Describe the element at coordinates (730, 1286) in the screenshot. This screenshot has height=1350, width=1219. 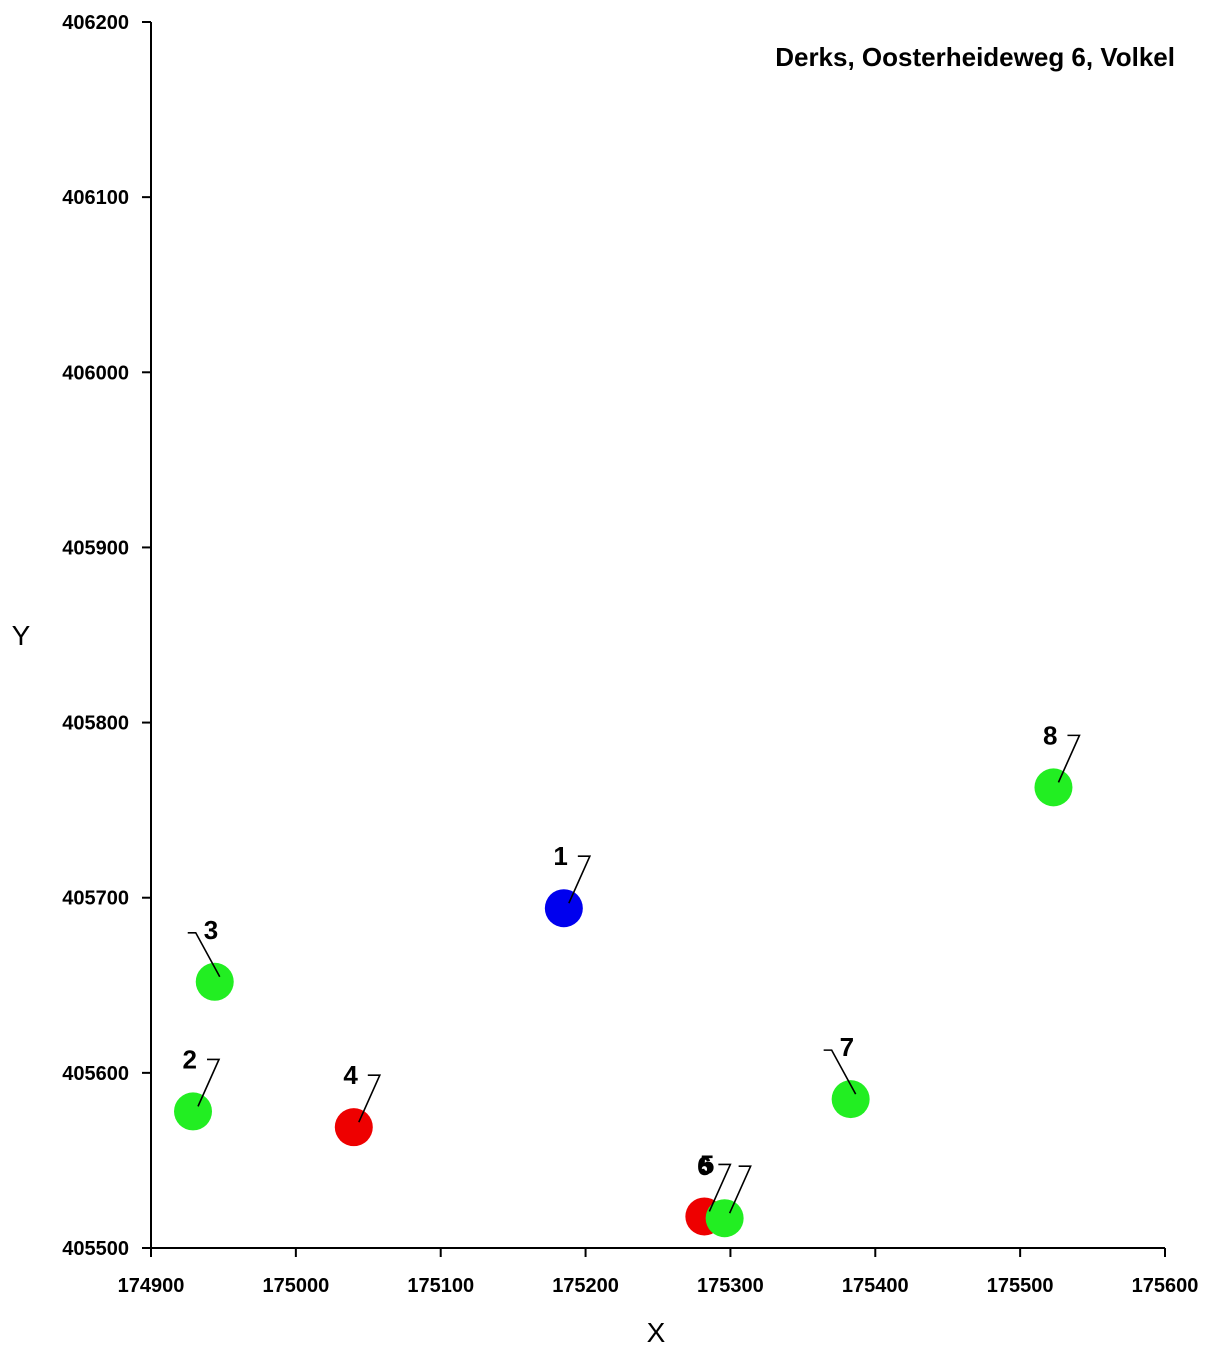
I see `x-tick-label: 175300` at that location.